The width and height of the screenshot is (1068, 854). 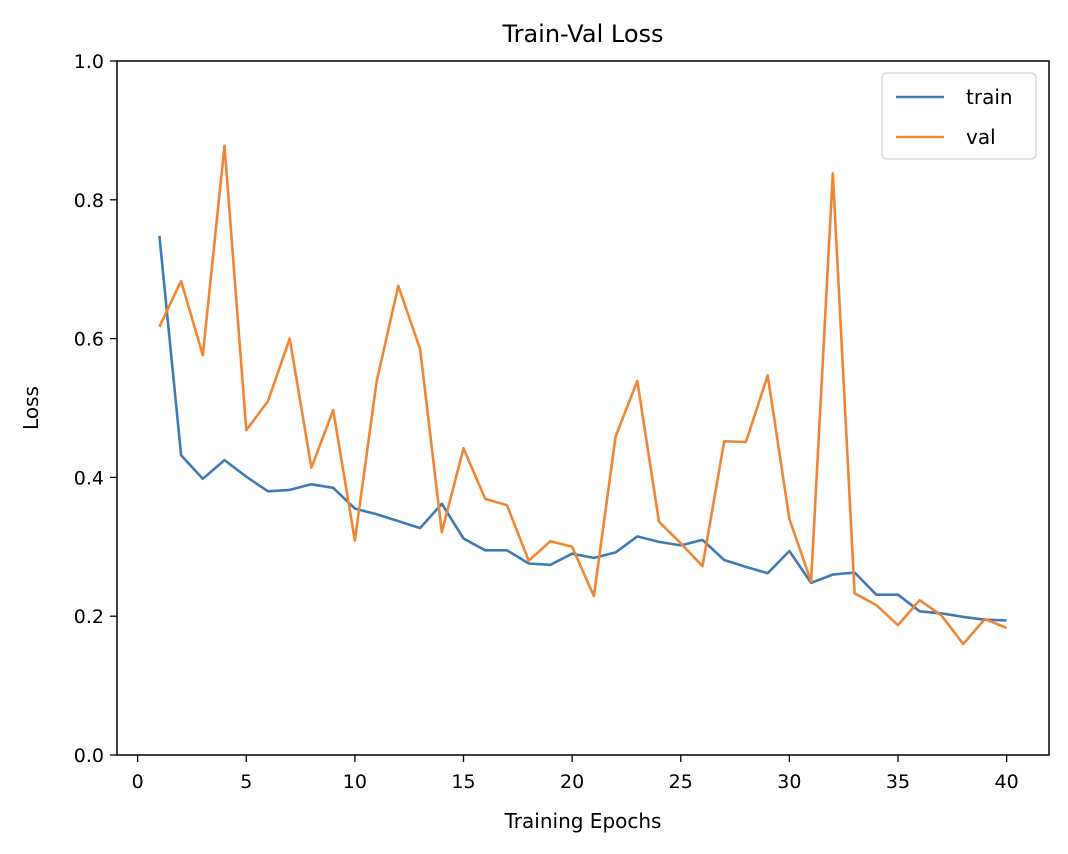 What do you see at coordinates (95, 409) in the screenshot?
I see `y-axis: 0.0 0.2 0.4 0.6 0.8 1.0` at bounding box center [95, 409].